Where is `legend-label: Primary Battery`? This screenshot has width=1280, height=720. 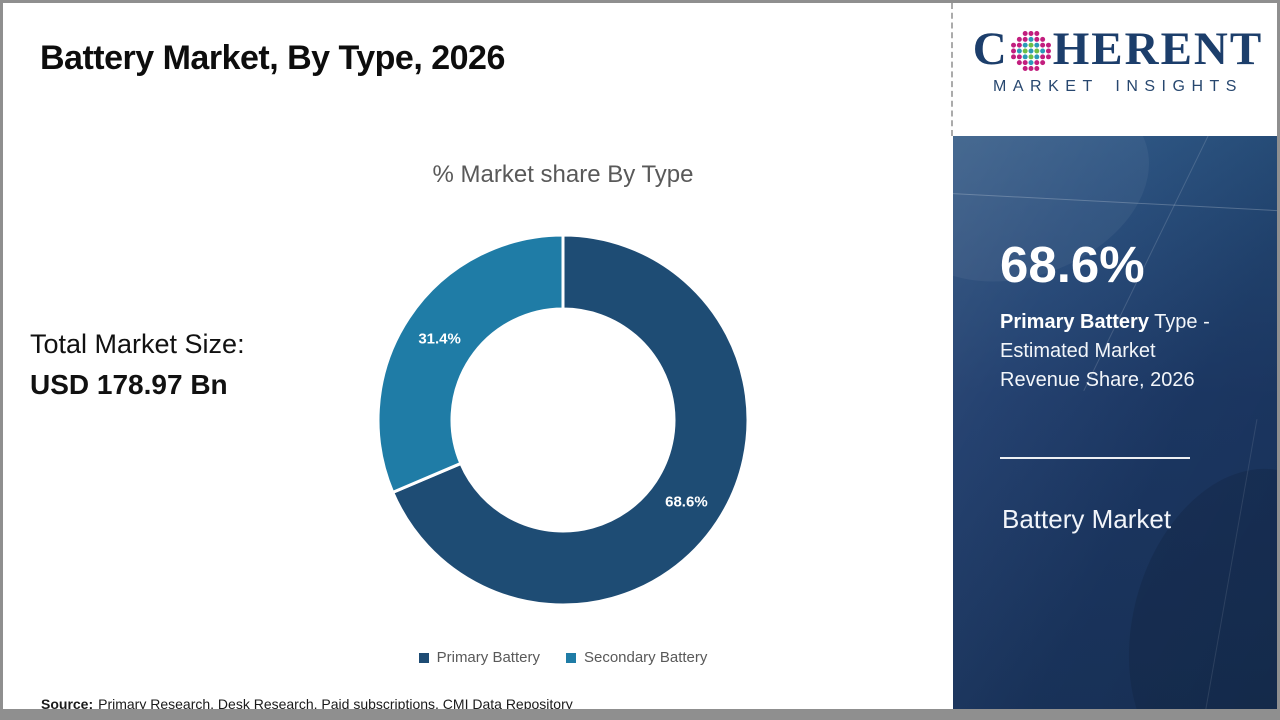 legend-label: Primary Battery is located at coordinates (488, 657).